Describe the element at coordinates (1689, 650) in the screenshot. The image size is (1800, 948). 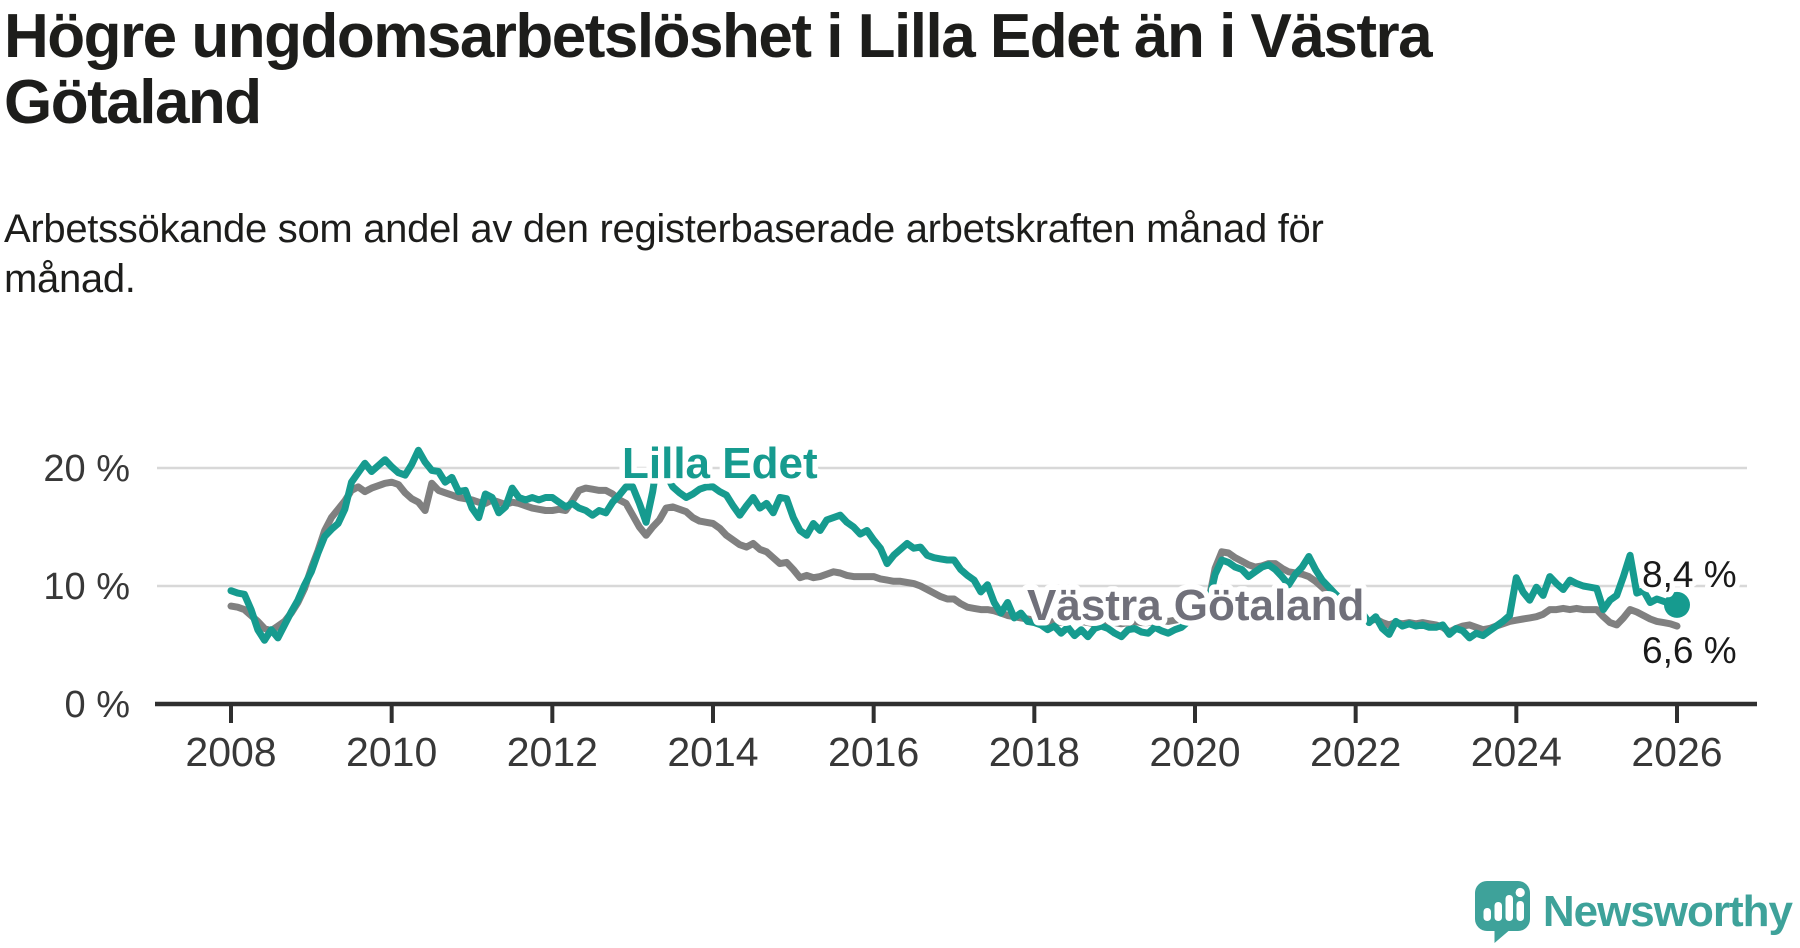
I see `value-label-vastra-gotaland: 6,6 %` at that location.